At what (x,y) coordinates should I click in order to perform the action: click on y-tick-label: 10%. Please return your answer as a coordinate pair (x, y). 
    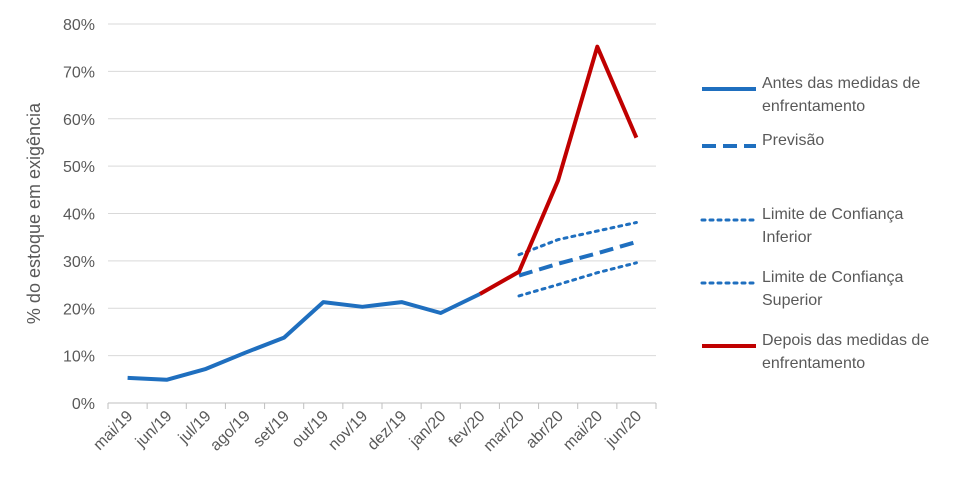
    Looking at the image, I should click on (79, 357).